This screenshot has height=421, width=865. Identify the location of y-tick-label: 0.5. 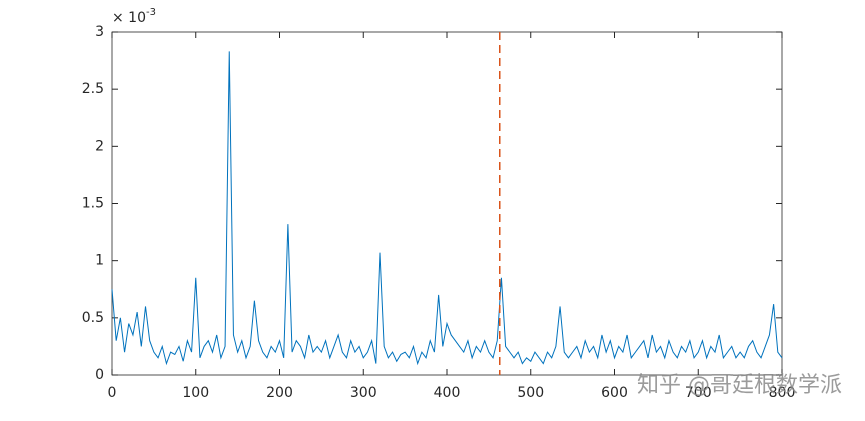
(93, 318).